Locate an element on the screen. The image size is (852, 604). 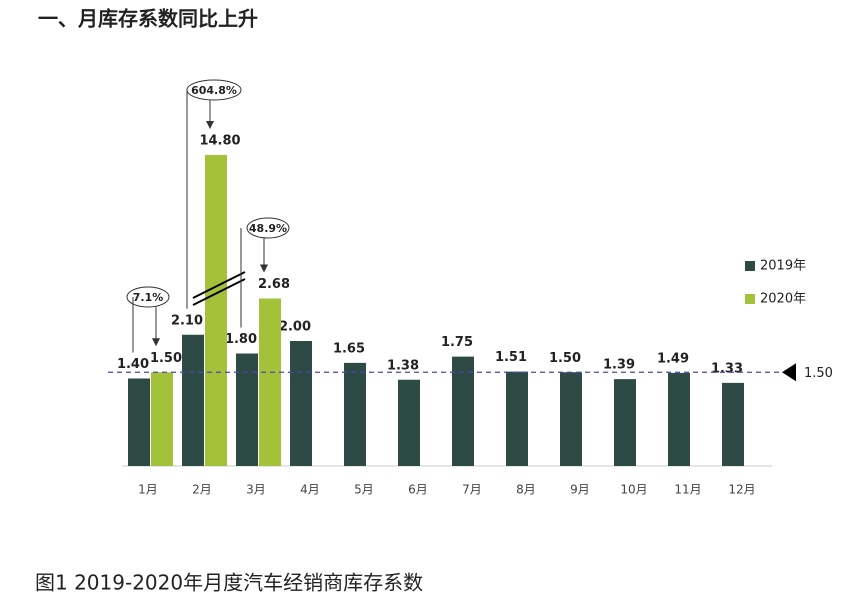
x-tick-label: 3月 is located at coordinates (256, 490).